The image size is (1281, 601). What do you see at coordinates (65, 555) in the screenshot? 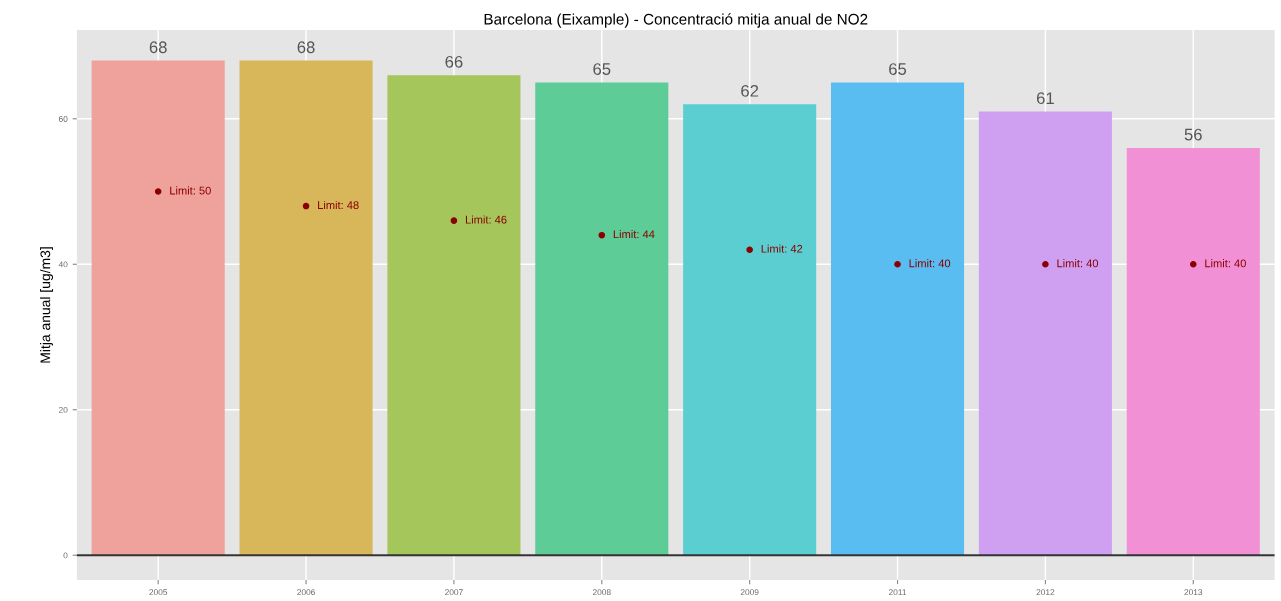
I see `y-tick-label: 0` at bounding box center [65, 555].